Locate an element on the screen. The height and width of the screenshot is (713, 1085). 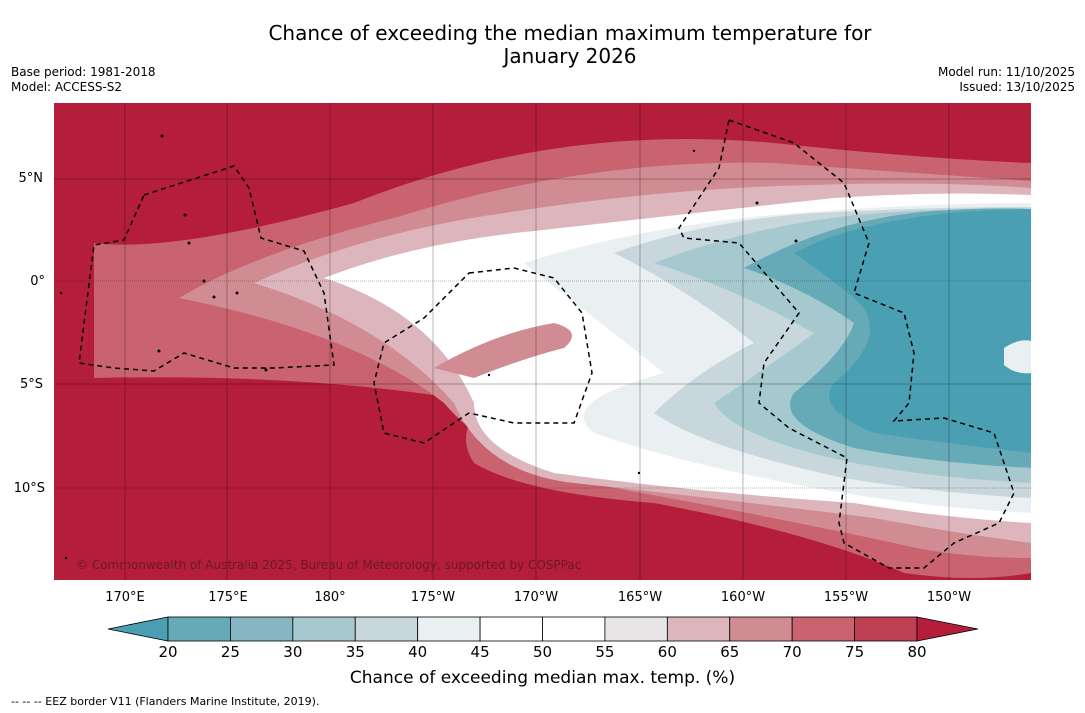
lon-label-170w: 170°W is located at coordinates (536, 597).